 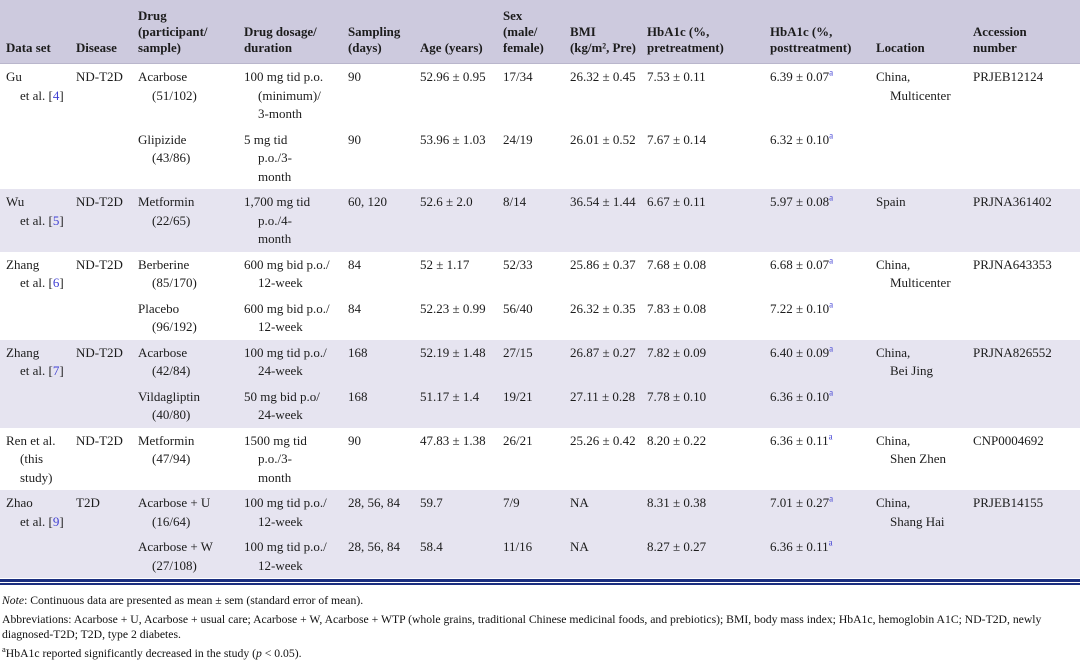 I want to click on cell-dataset-text: Ren et al. (this study), so click(x=30, y=460).